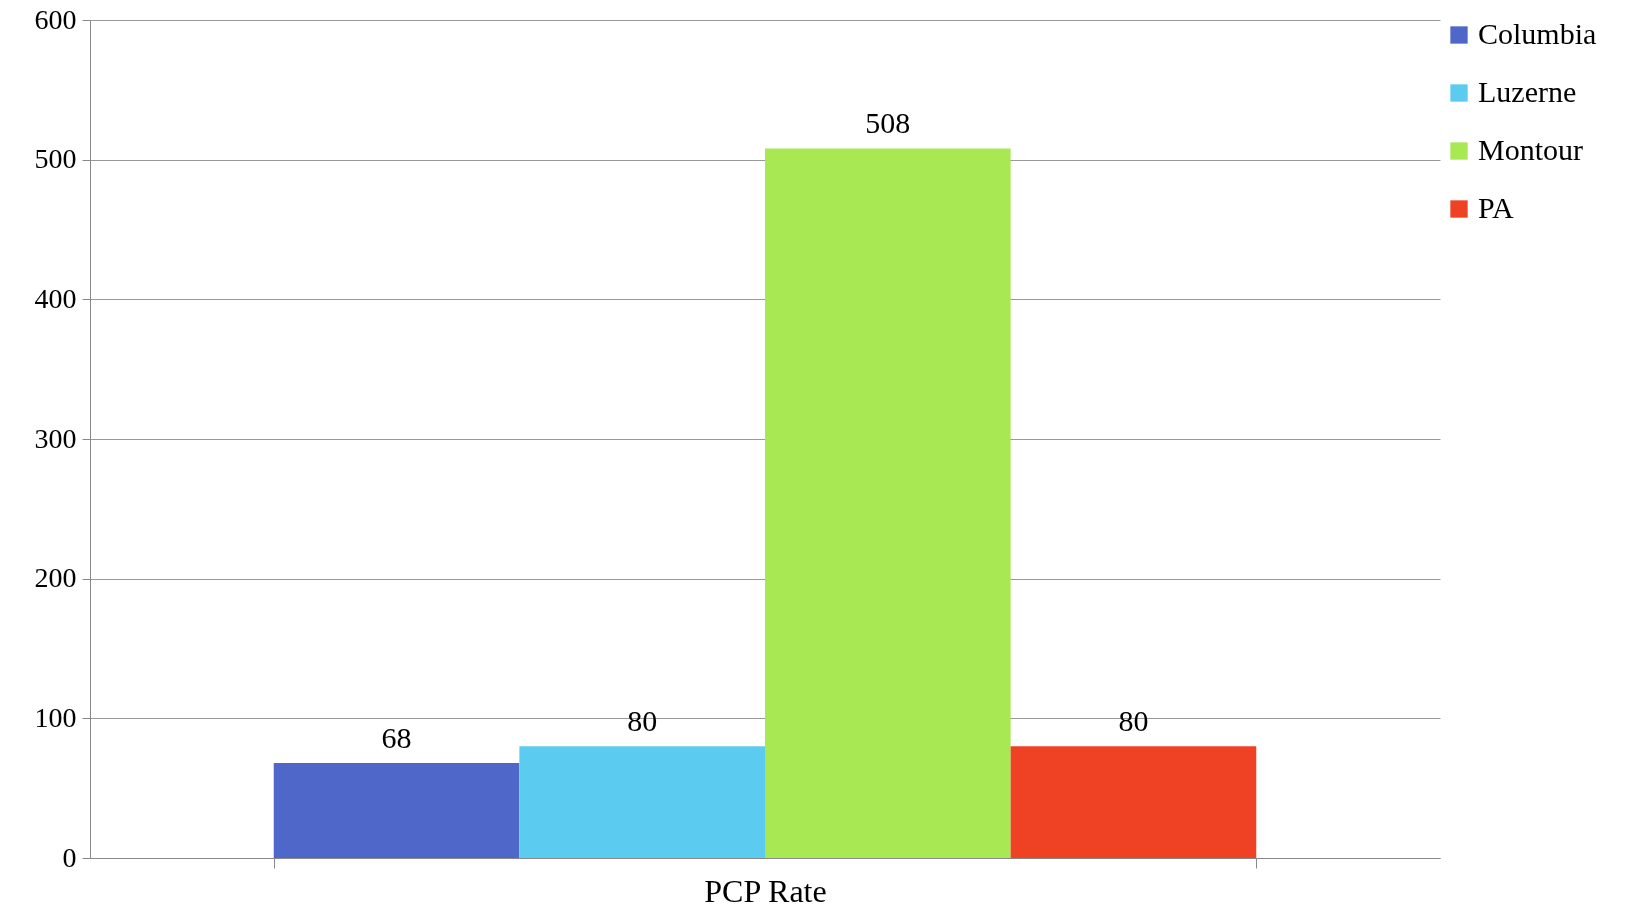 The height and width of the screenshot is (923, 1626). Describe the element at coordinates (55, 298) in the screenshot. I see `y-tick-label: 400` at that location.